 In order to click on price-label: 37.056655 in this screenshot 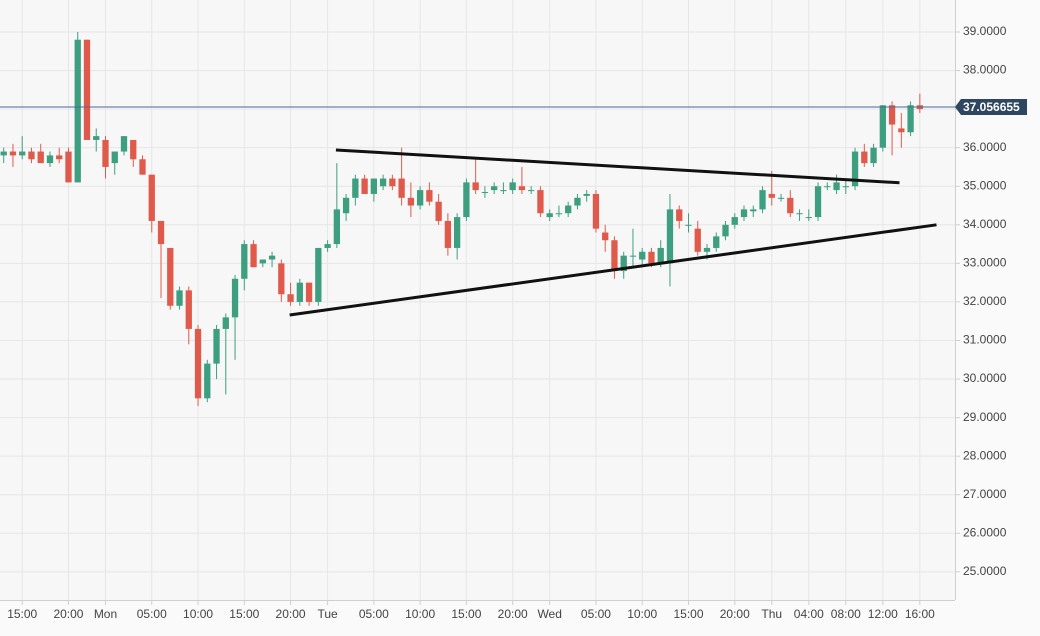, I will do `click(991, 107)`.